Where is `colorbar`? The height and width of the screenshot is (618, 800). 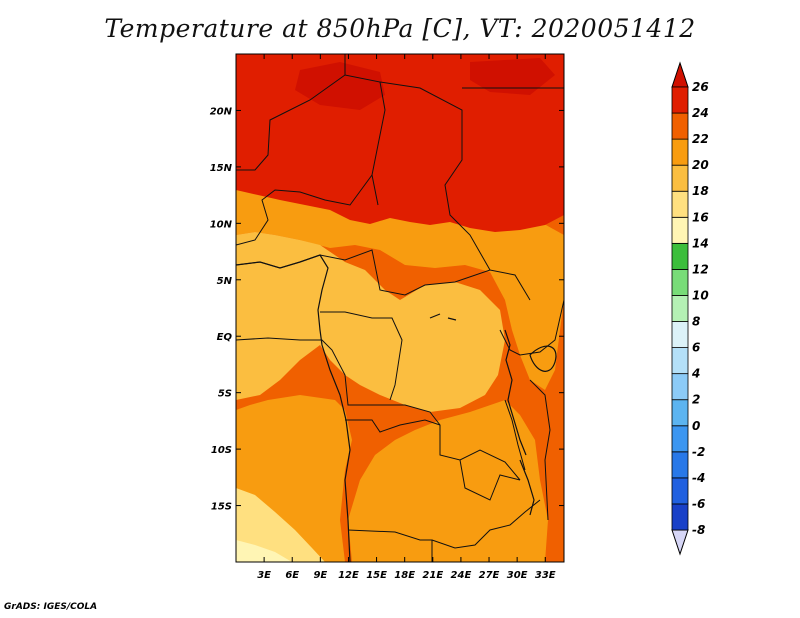
colorbar is located at coordinates (680, 308).